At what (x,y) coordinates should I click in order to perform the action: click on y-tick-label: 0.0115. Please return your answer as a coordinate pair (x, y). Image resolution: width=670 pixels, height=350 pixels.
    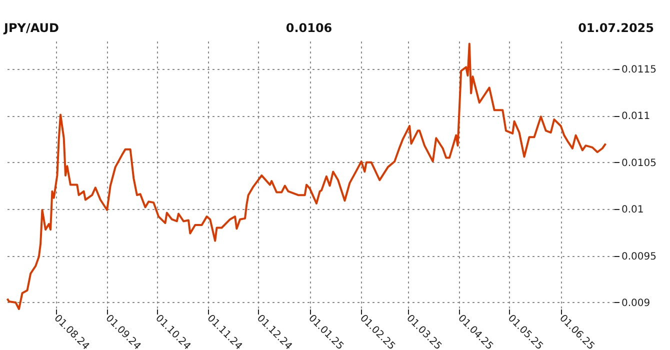
    Looking at the image, I should click on (639, 70).